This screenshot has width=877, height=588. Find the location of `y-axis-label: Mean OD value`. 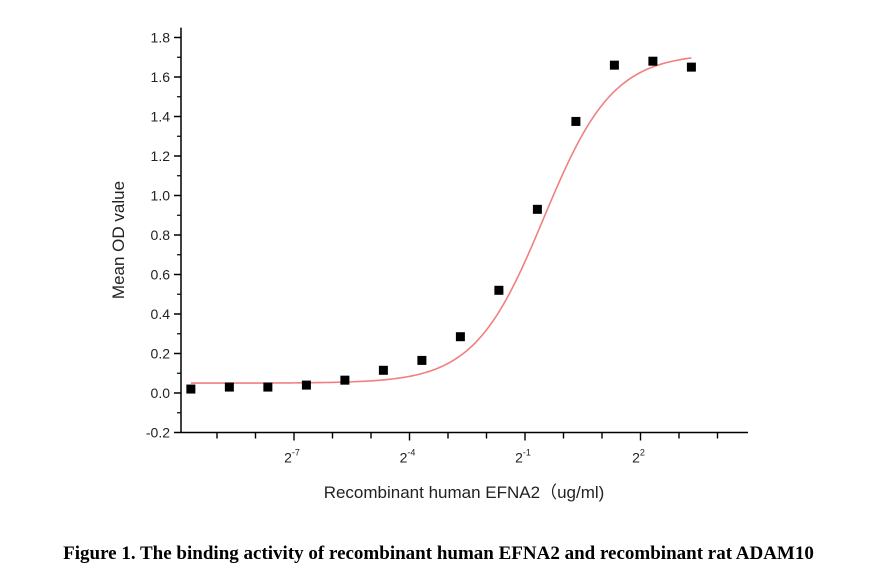

y-axis-label: Mean OD value is located at coordinates (118, 240).